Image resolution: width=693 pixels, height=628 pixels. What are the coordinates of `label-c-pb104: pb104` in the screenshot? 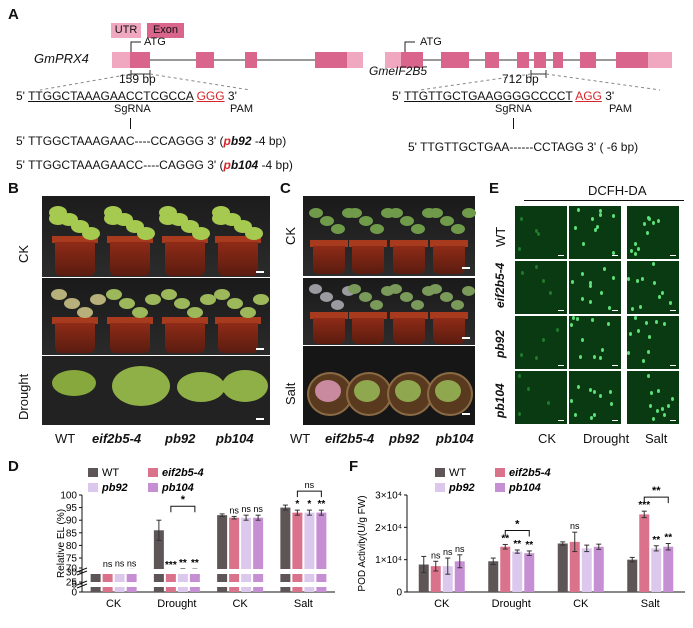 It's located at (455, 438).